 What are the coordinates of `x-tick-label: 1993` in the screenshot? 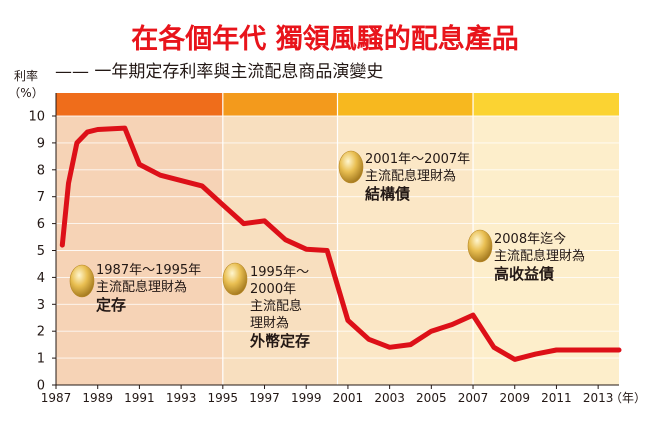 It's located at (181, 398).